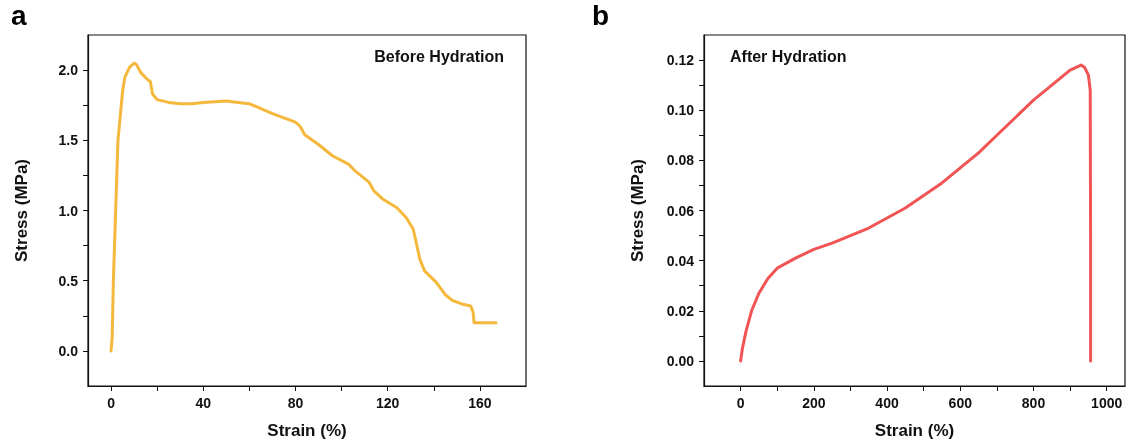 This screenshot has width=1135, height=444. Describe the element at coordinates (1107, 403) in the screenshot. I see `x-tick-label: 1000` at that location.